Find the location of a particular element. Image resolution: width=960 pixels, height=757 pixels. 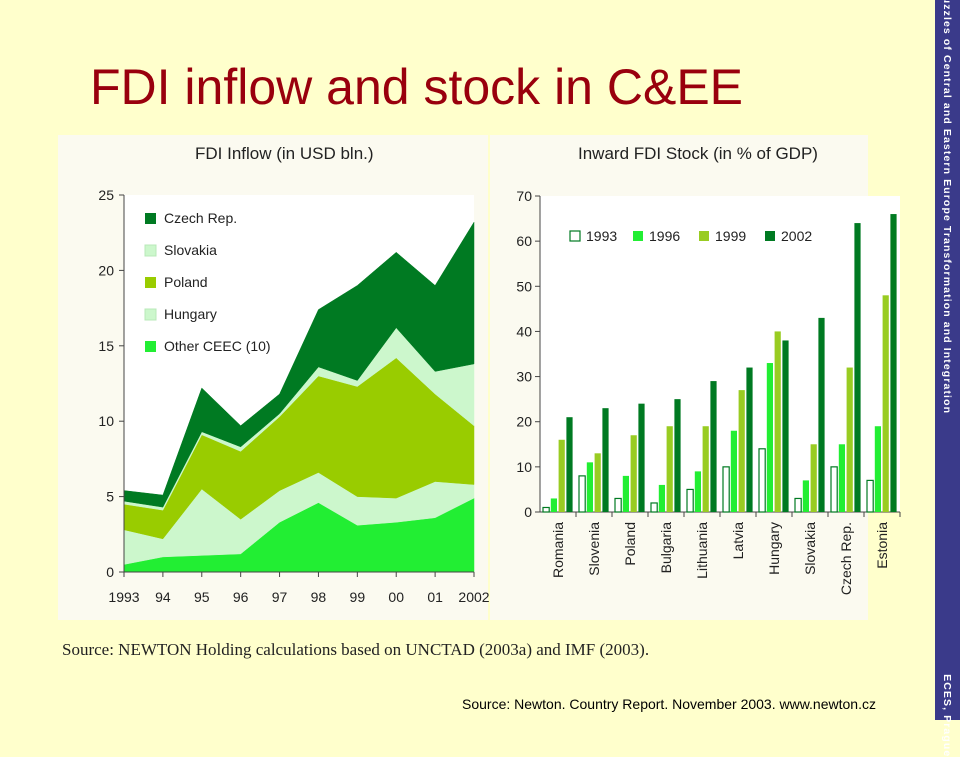

bar-hungary-1993 is located at coordinates (762, 480).